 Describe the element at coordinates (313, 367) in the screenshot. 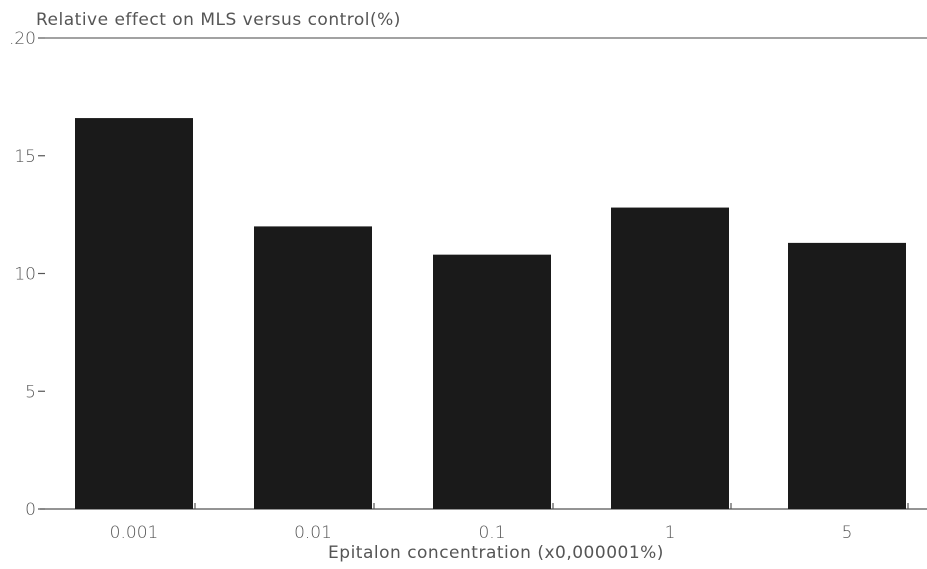

I see `bar-0.01` at that location.